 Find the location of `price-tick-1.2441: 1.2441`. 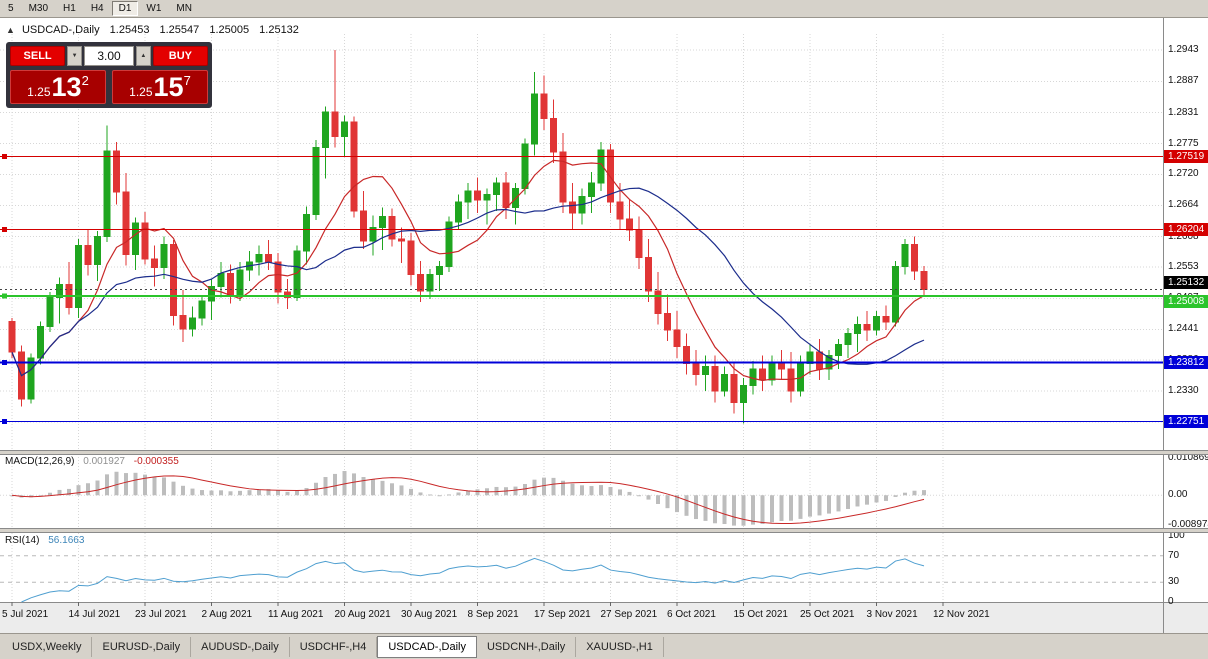

price-tick-1.2441: 1.2441 is located at coordinates (1183, 329).